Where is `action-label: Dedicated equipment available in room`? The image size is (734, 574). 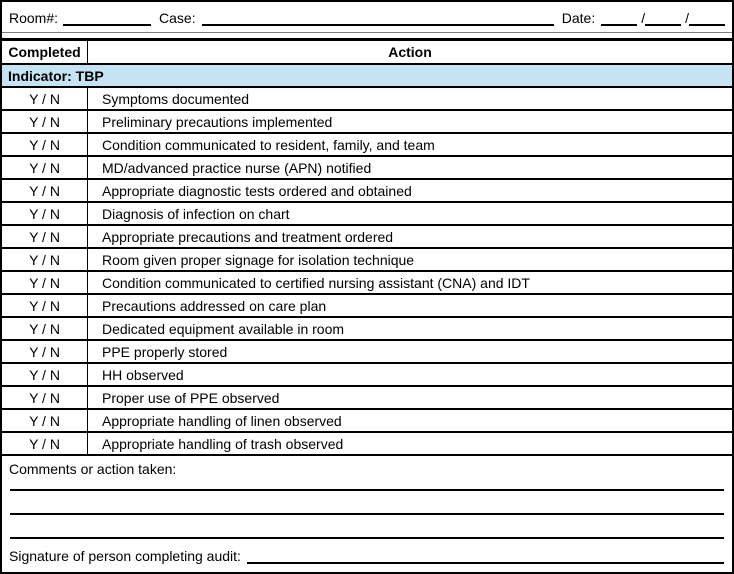 action-label: Dedicated equipment available in room is located at coordinates (223, 328).